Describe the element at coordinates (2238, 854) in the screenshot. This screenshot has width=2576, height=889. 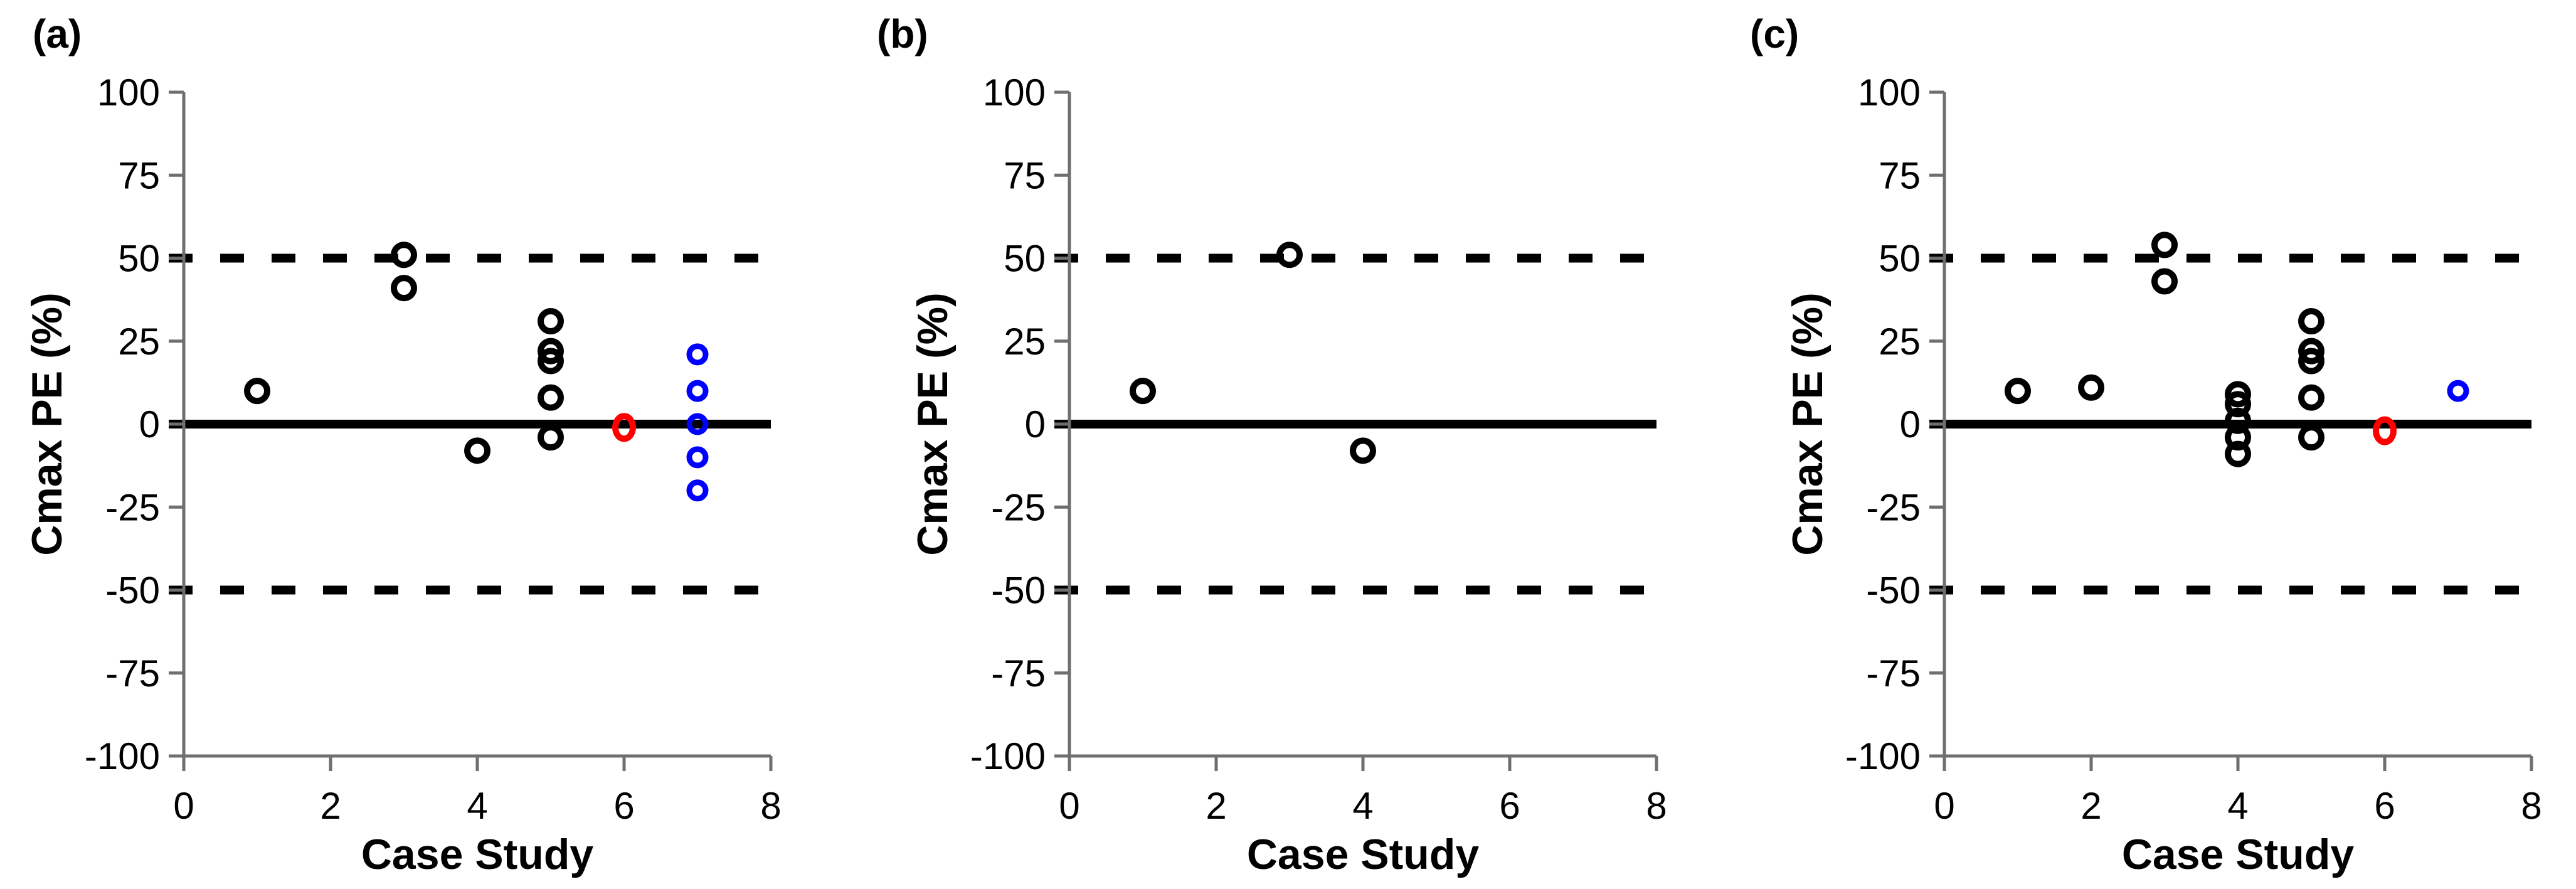
I see `x-axis-label-c: Case Study` at that location.